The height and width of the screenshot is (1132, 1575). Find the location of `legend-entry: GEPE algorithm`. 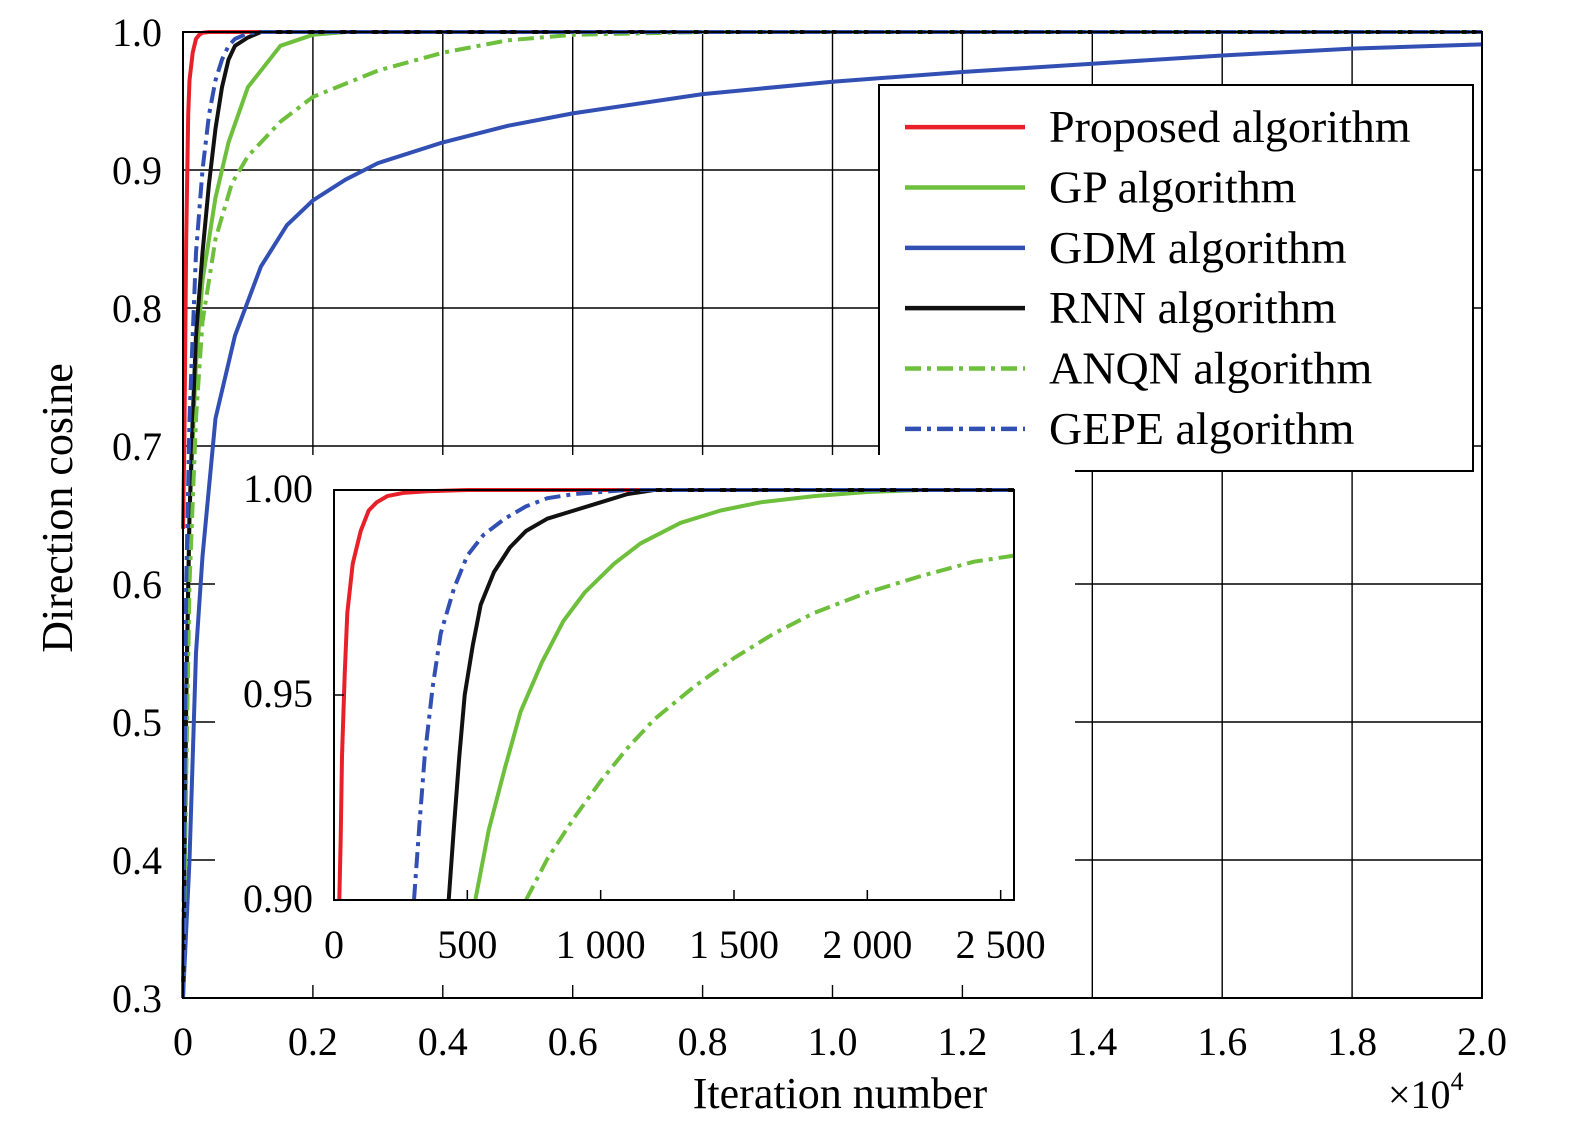

legend-entry: GEPE algorithm is located at coordinates (1130, 428).